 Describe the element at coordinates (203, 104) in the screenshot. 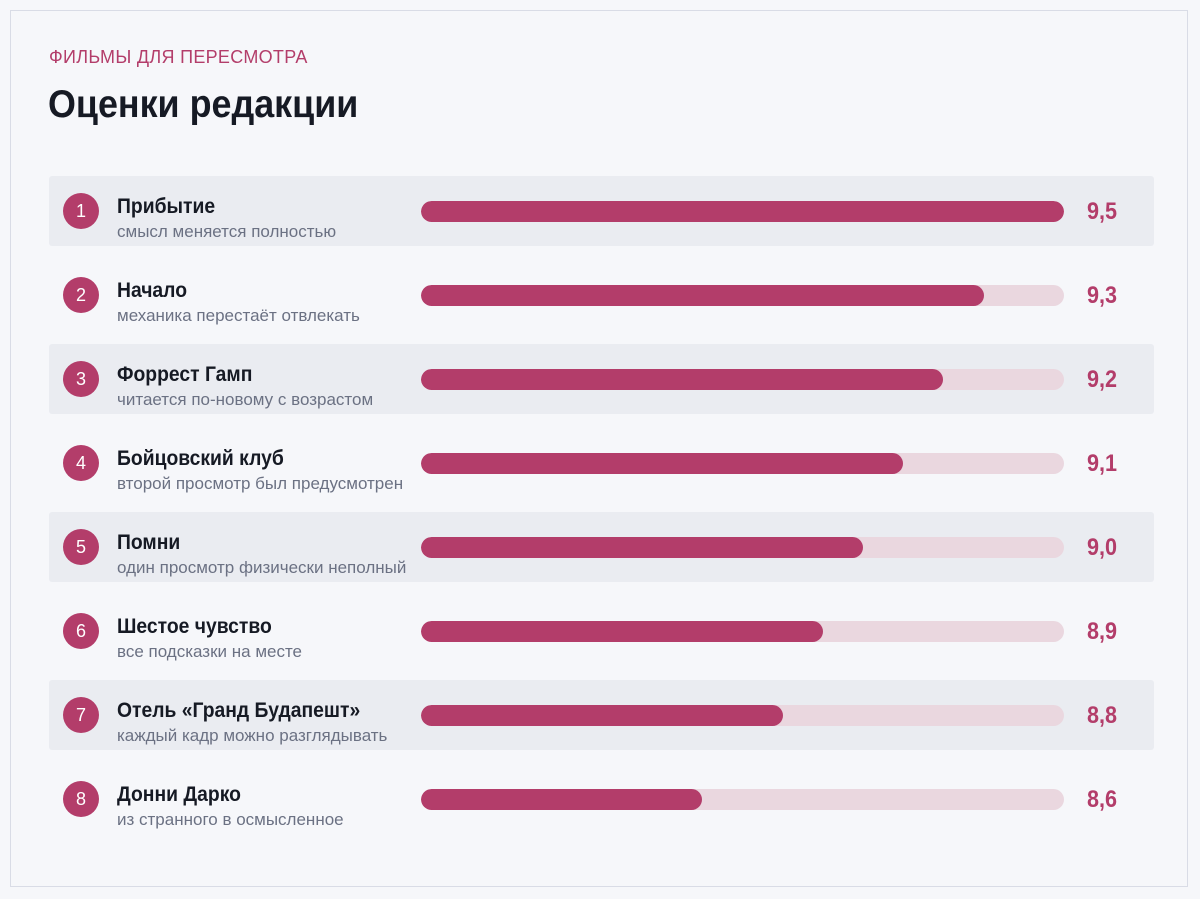

I see `chart-title: Оценки редакции` at that location.